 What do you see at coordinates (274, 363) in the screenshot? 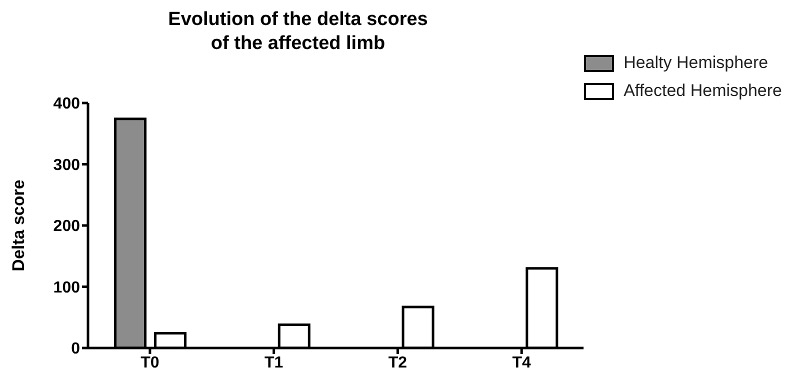
I see `x-tick-label: T1` at bounding box center [274, 363].